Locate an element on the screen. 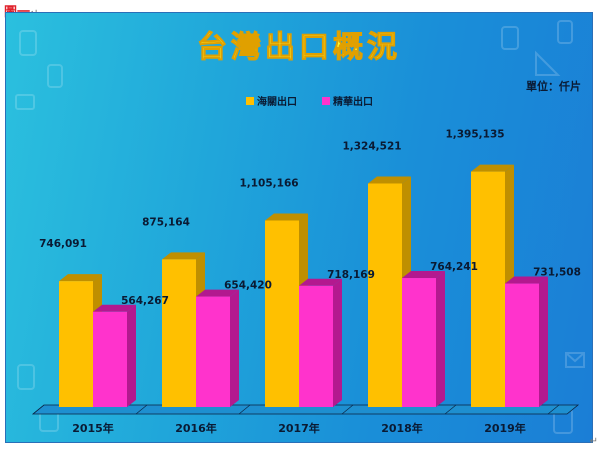 This screenshot has height=449, width=600. value-label-customs-2: 1,105,166 is located at coordinates (268, 184).